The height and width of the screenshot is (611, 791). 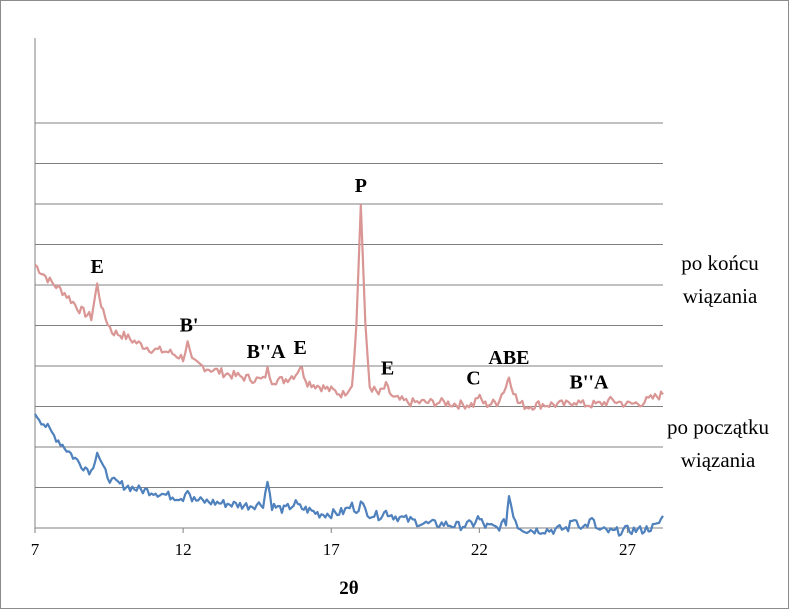 I want to click on peak-label: ABE, so click(x=508, y=358).